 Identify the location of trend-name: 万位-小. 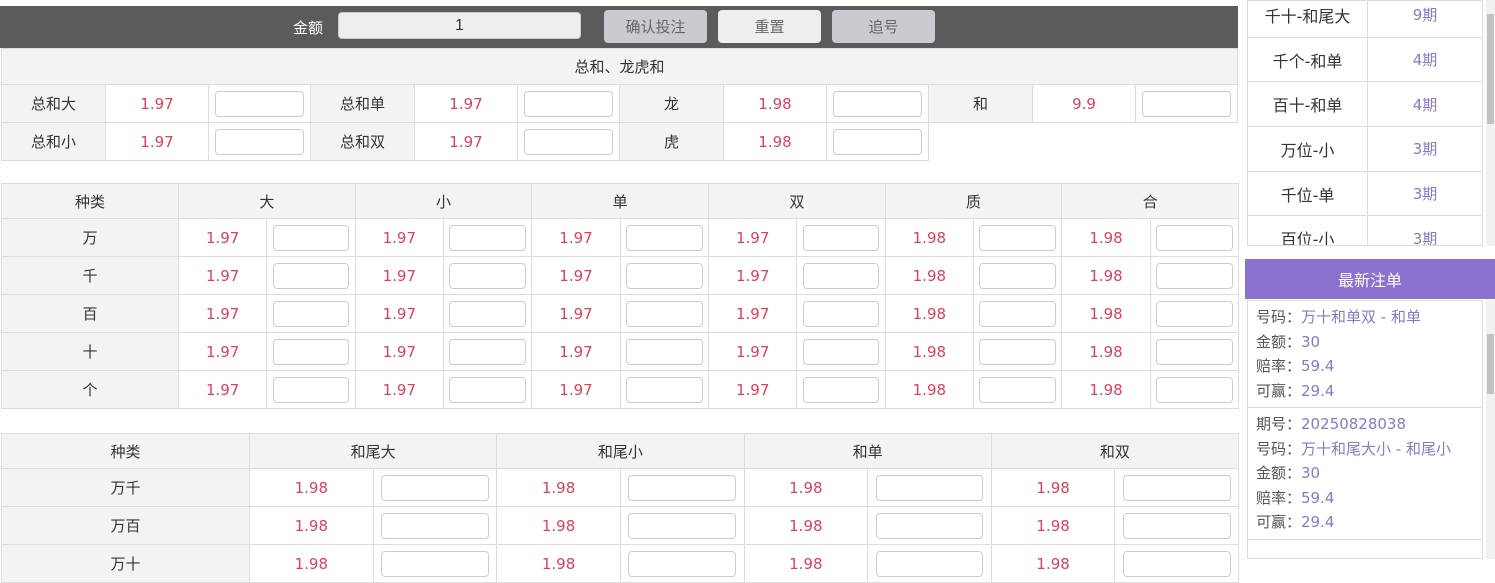
(1308, 149).